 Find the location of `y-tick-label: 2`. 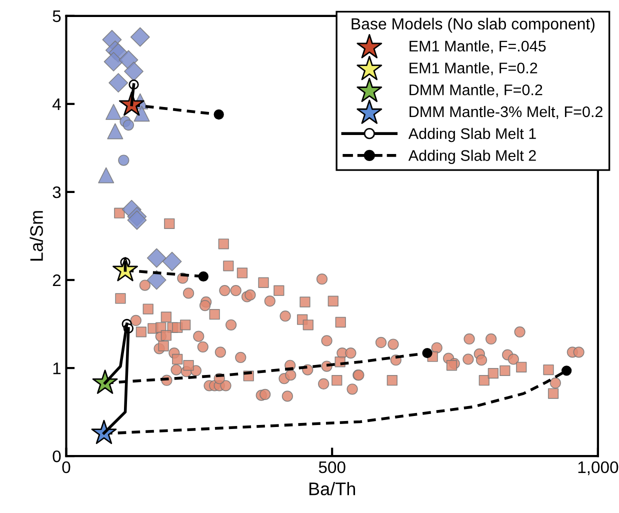

y-tick-label: 2 is located at coordinates (56, 280).